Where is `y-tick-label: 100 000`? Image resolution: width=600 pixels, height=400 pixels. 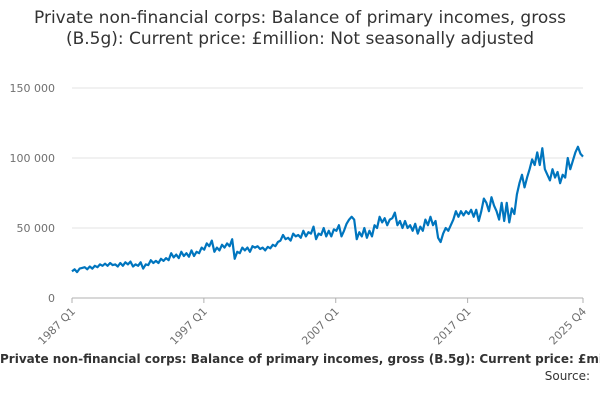 y-tick-label: 100 000 is located at coordinates (33, 158).